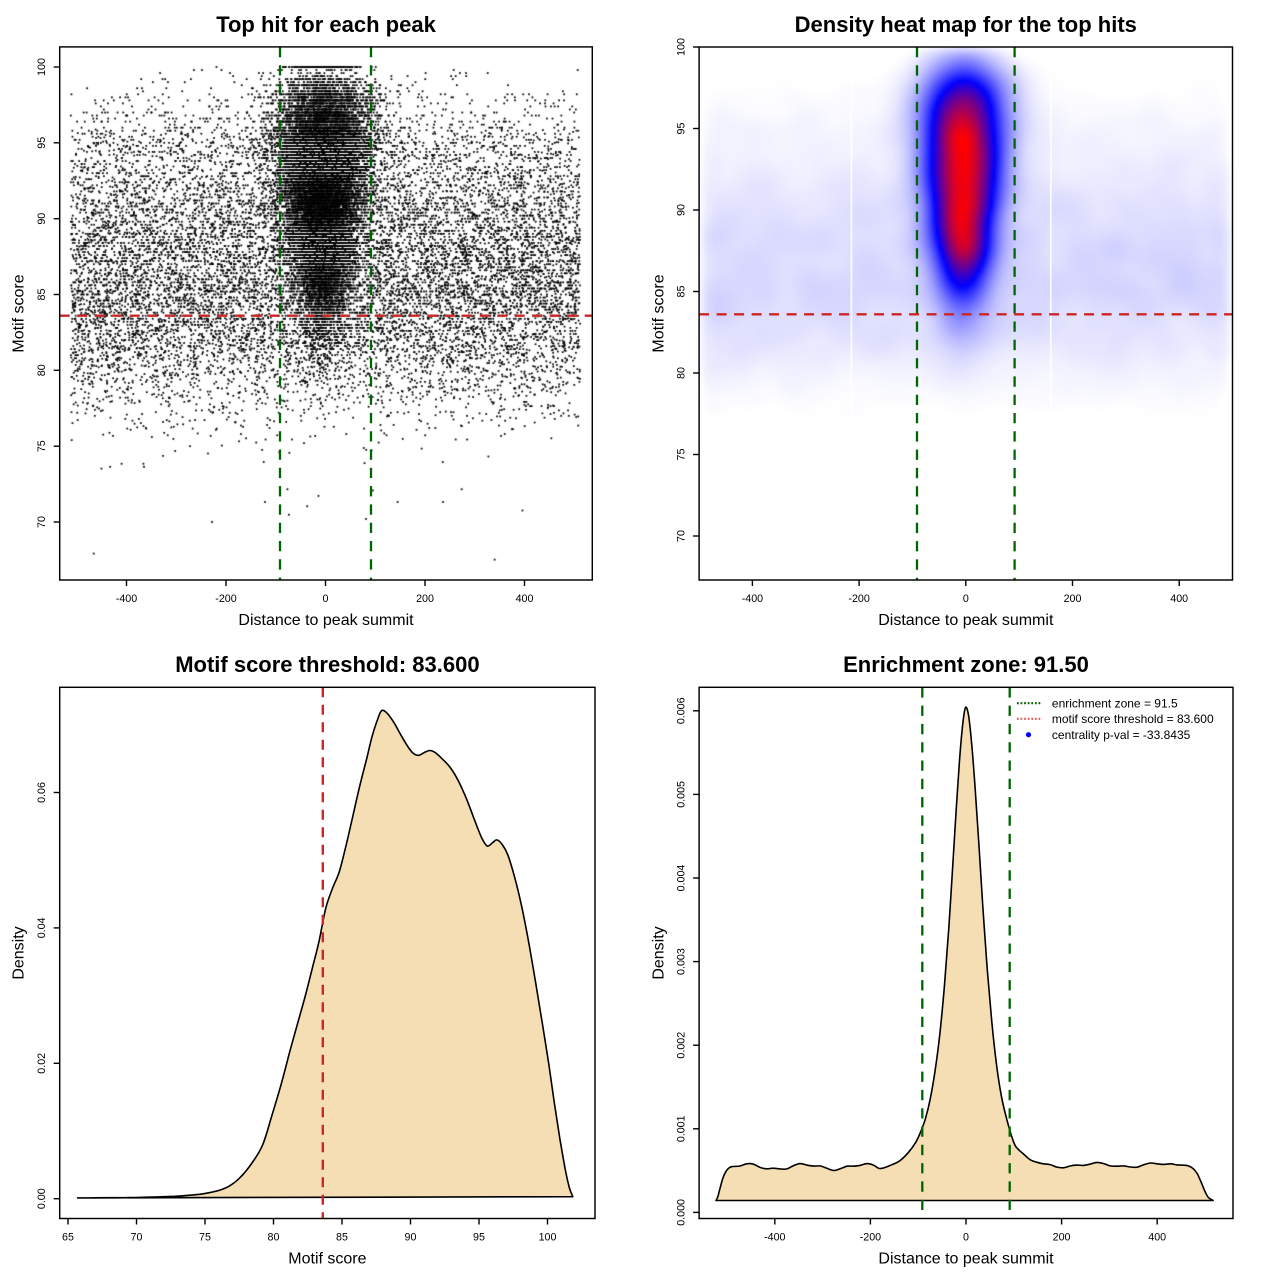 The image size is (1280, 1280). What do you see at coordinates (68, 1238) in the screenshot?
I see `svg-text: 65` at bounding box center [68, 1238].